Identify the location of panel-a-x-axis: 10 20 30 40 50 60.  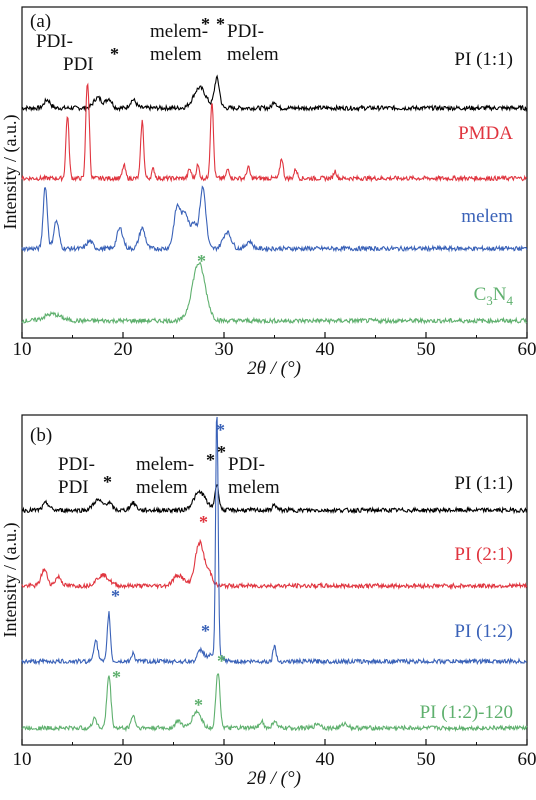
(274, 346).